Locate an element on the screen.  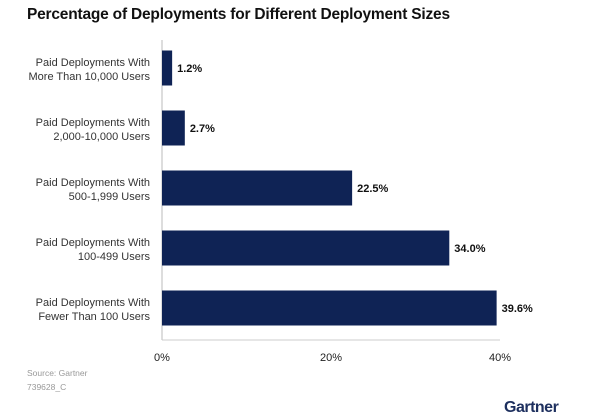
category-label: More Than 10,000 Users is located at coordinates (90, 77).